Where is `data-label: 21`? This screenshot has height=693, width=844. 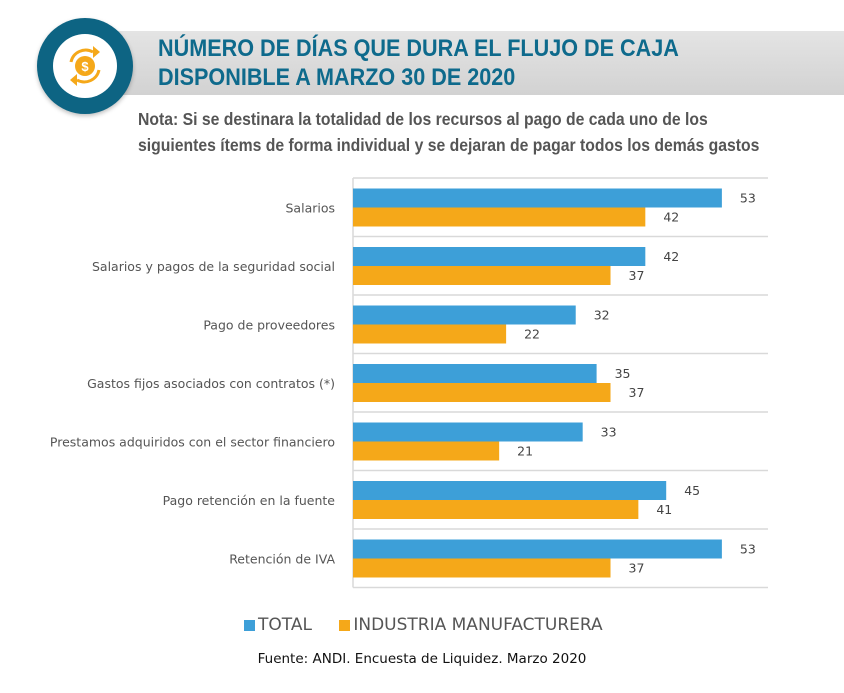
data-label: 21 is located at coordinates (525, 451).